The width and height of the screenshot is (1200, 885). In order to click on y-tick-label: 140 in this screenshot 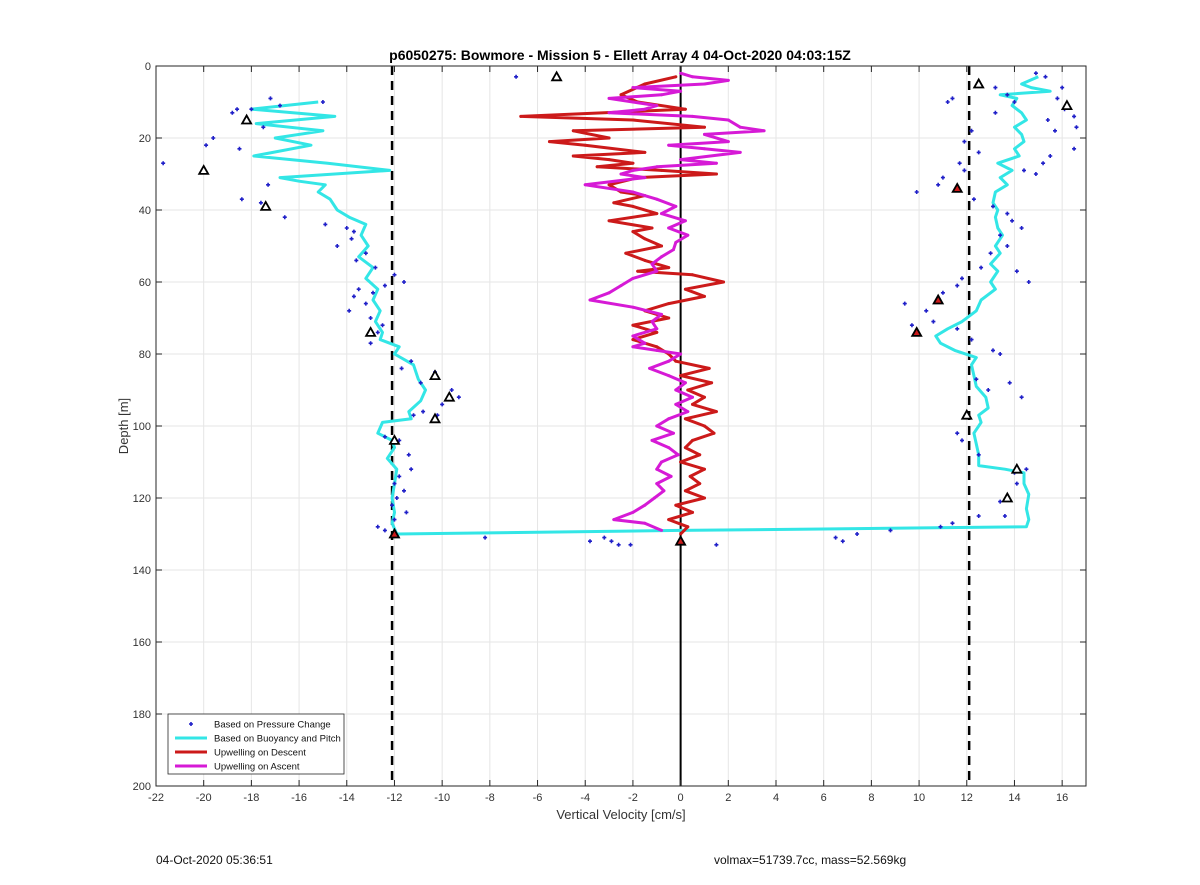, I will do `click(142, 571)`.